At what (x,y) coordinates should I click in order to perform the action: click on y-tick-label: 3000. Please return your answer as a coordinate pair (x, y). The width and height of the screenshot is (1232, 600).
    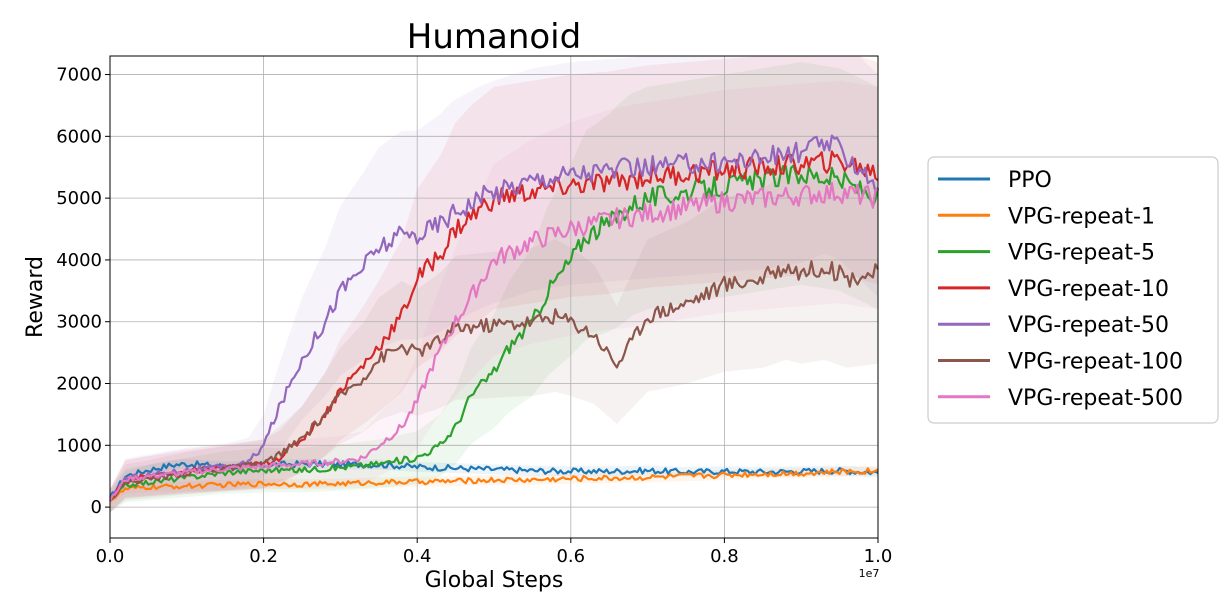
    Looking at the image, I should click on (79, 322).